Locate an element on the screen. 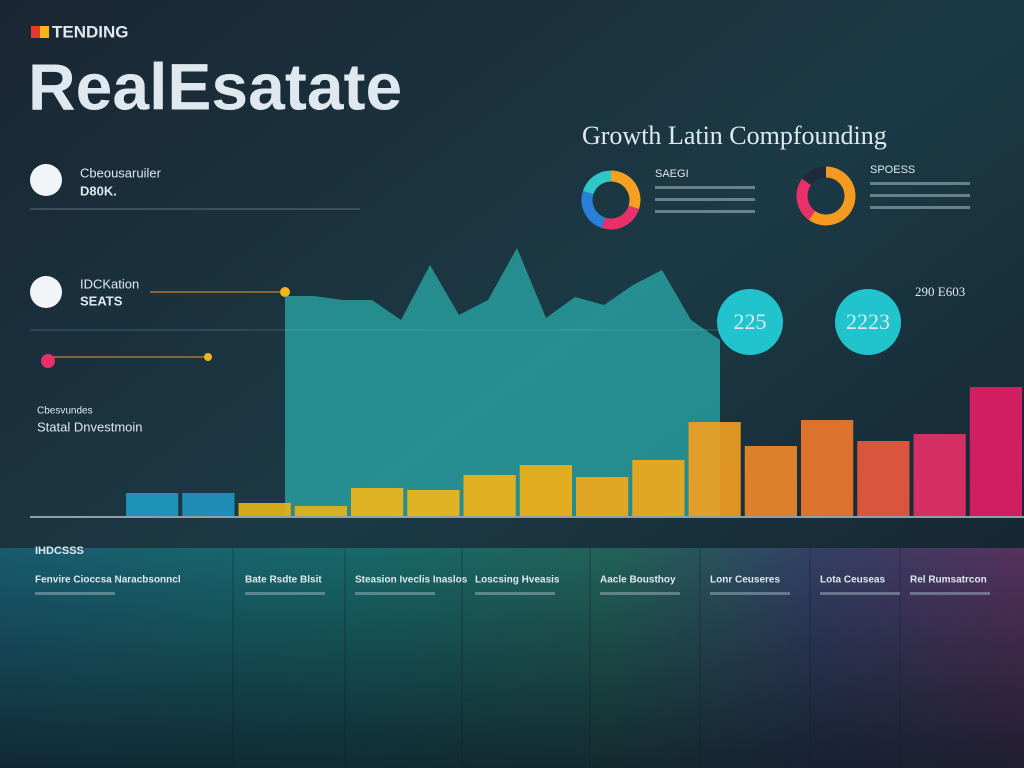  donut-title: SAEGI is located at coordinates (672, 174).